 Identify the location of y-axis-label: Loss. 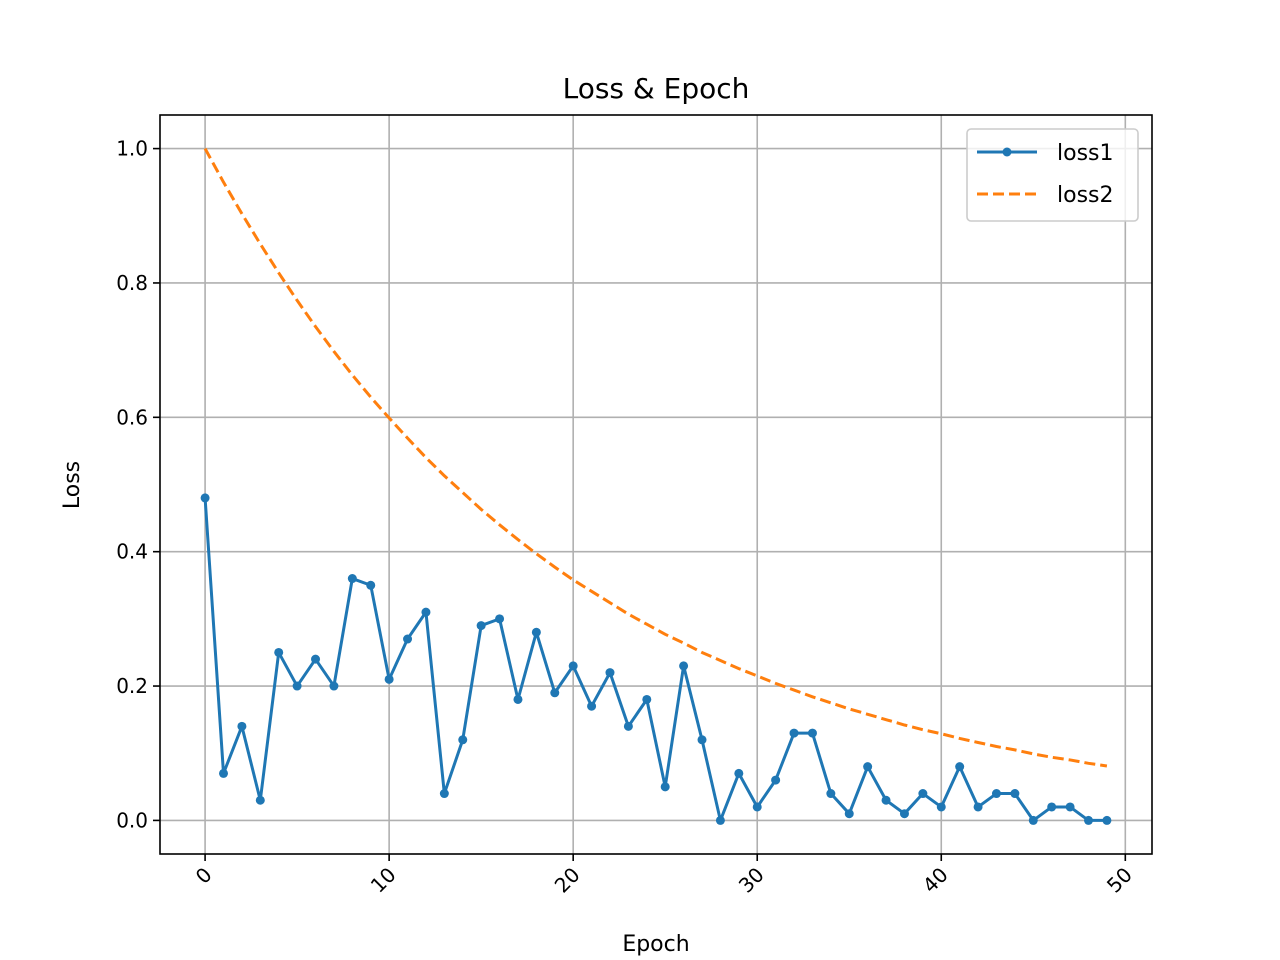
(72, 485).